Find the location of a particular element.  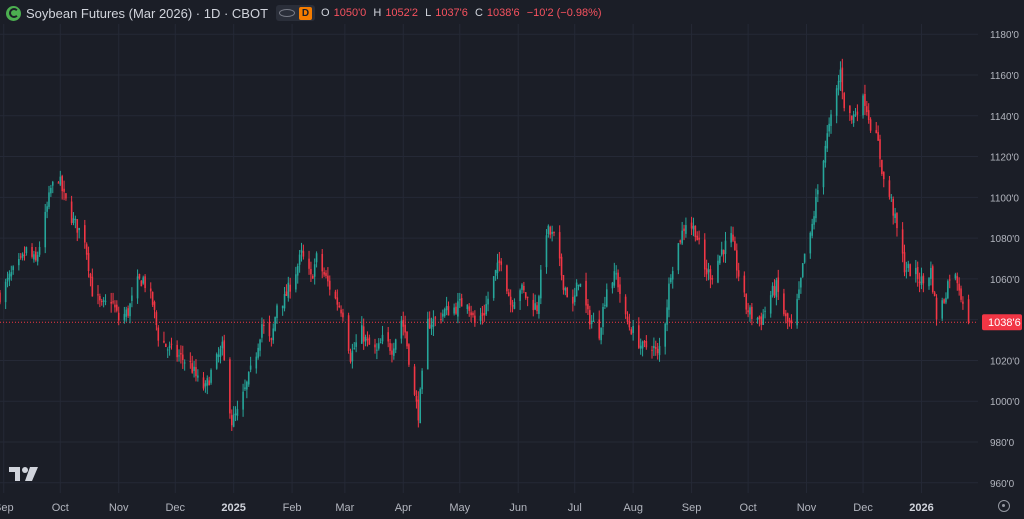

y-tick-label: 1060'0 is located at coordinates (1005, 280).